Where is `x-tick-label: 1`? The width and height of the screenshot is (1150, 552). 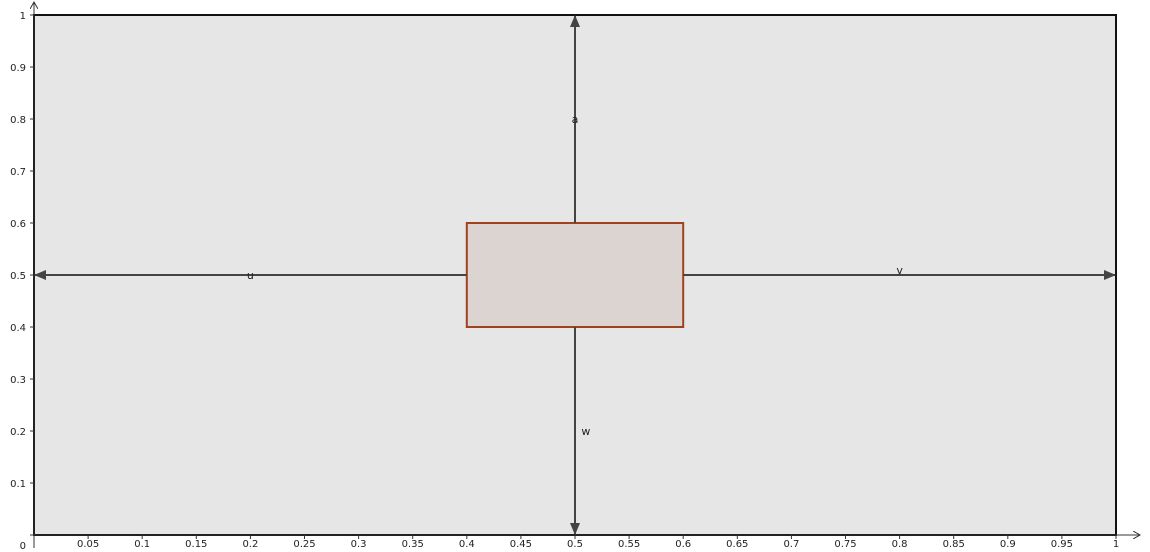
x-tick-label: 1 is located at coordinates (1116, 544).